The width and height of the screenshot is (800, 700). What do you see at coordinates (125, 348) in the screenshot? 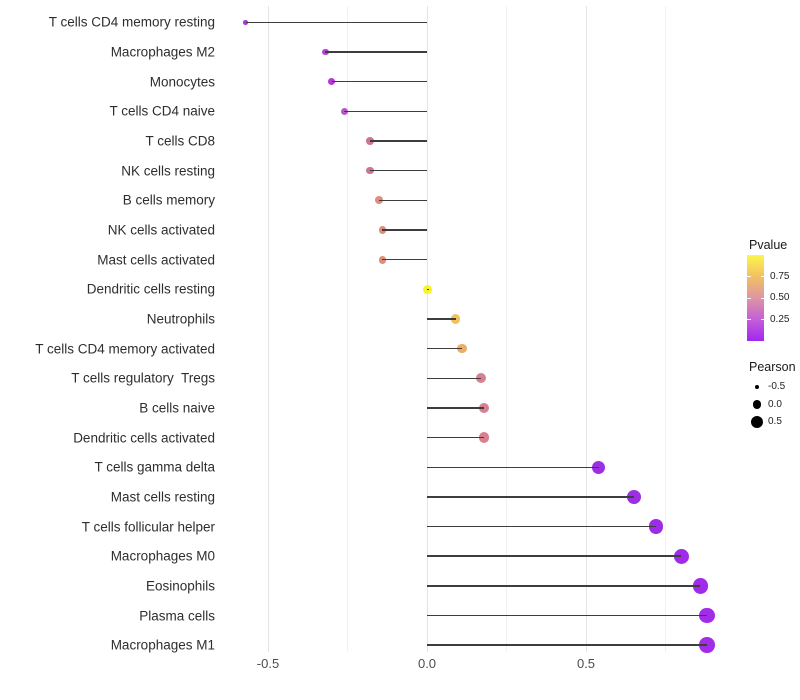
I see `row-label: T cells CD4 memory activated` at bounding box center [125, 348].